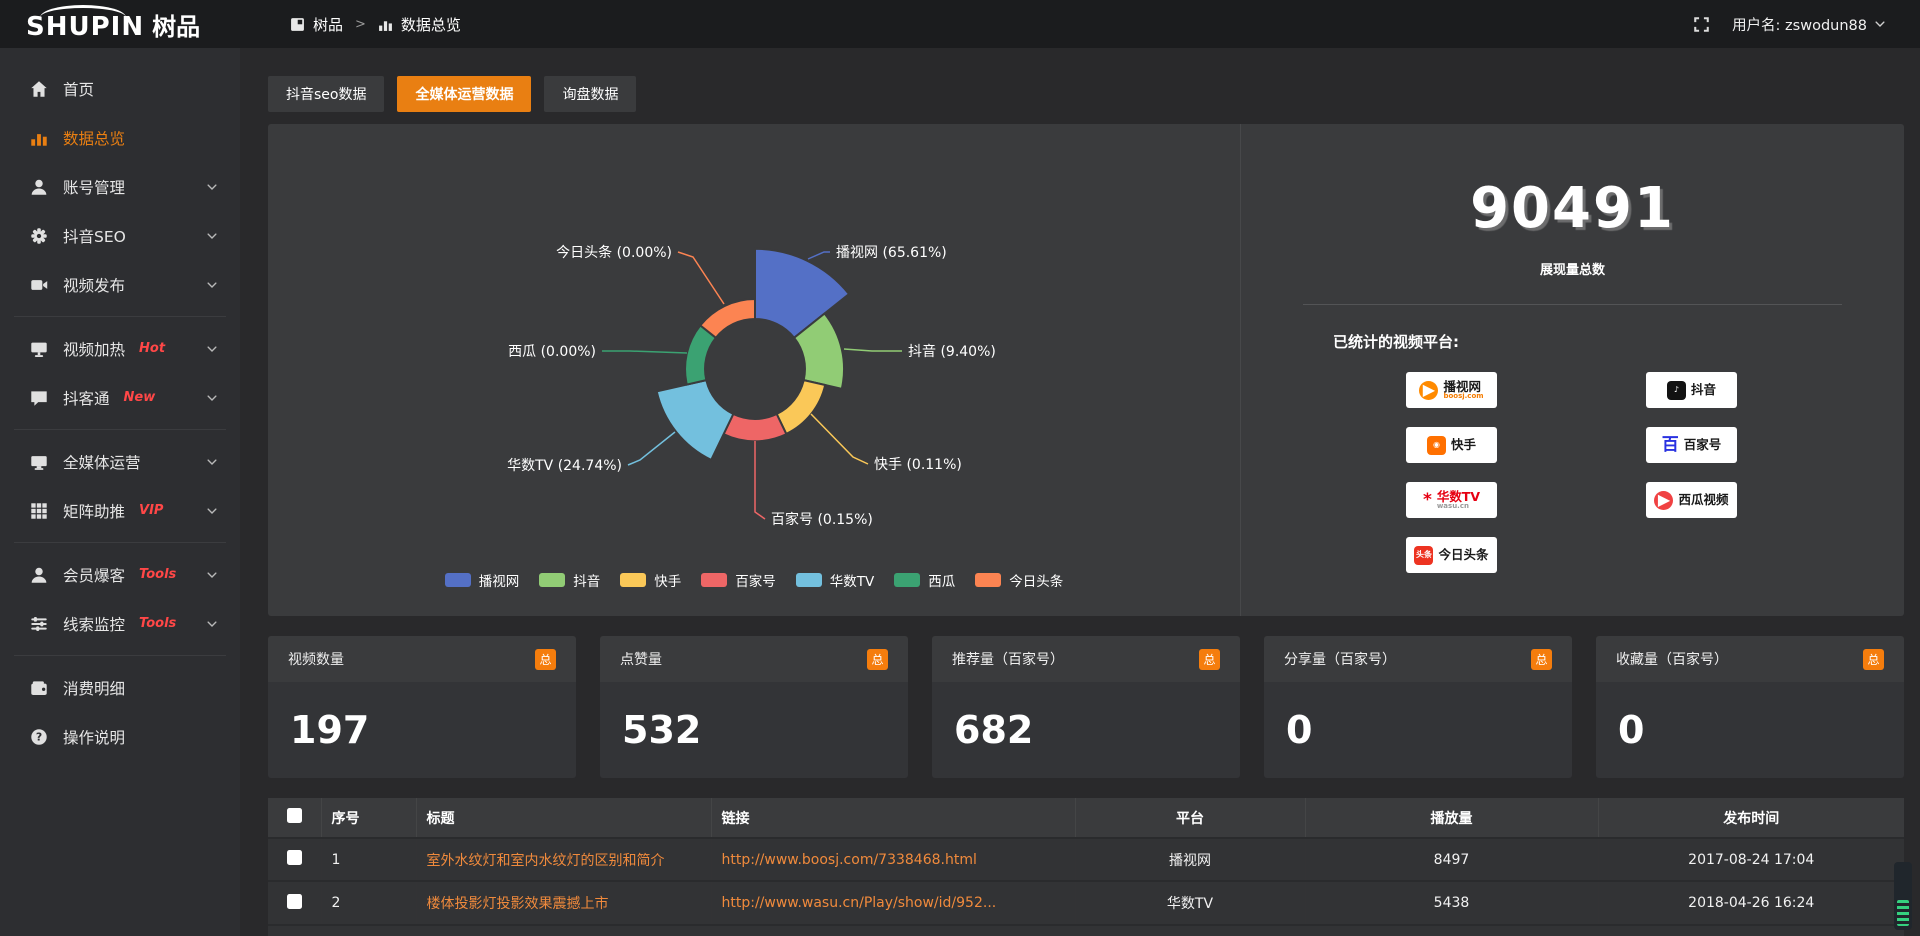 This screenshot has height=936, width=1920. What do you see at coordinates (39, 89) in the screenshot?
I see `home-icon` at bounding box center [39, 89].